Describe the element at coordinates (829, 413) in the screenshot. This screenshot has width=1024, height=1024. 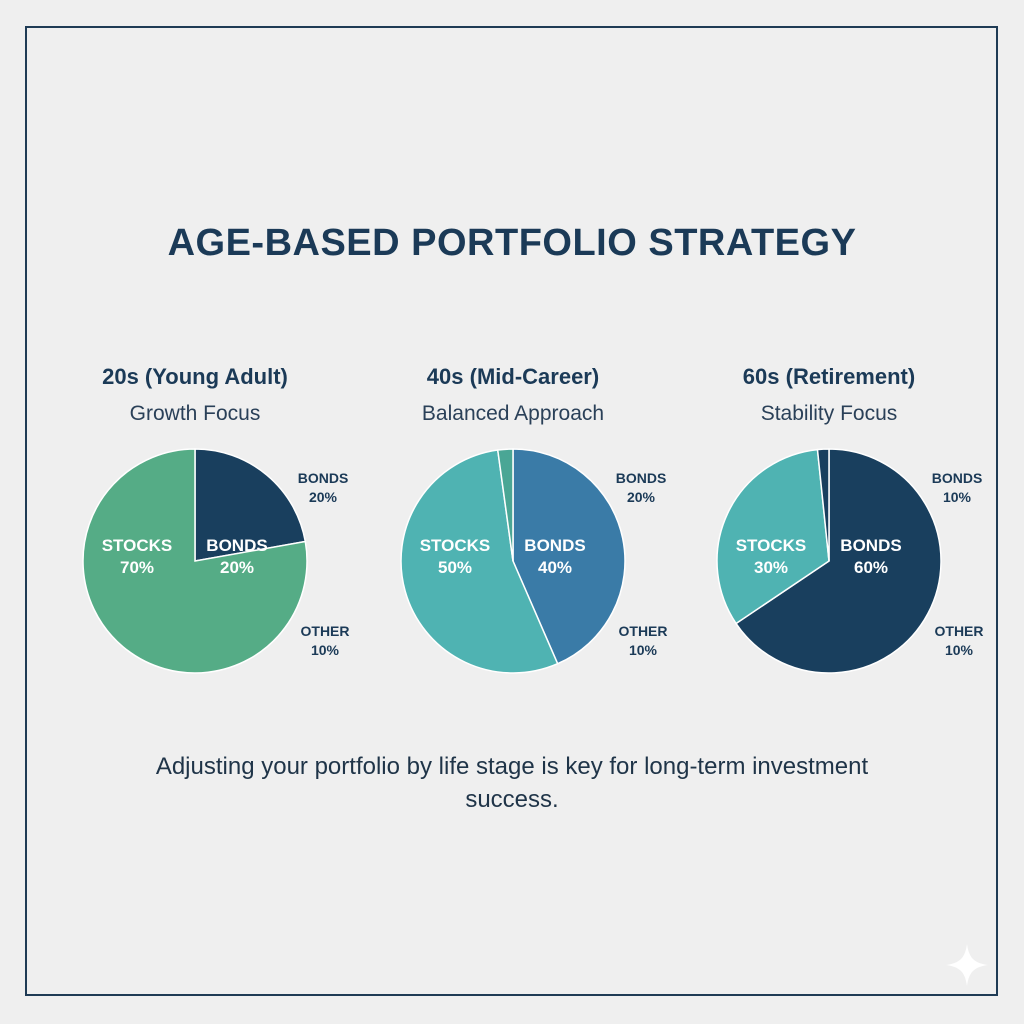
I see `chart-subtitle: Stability Focus` at that location.